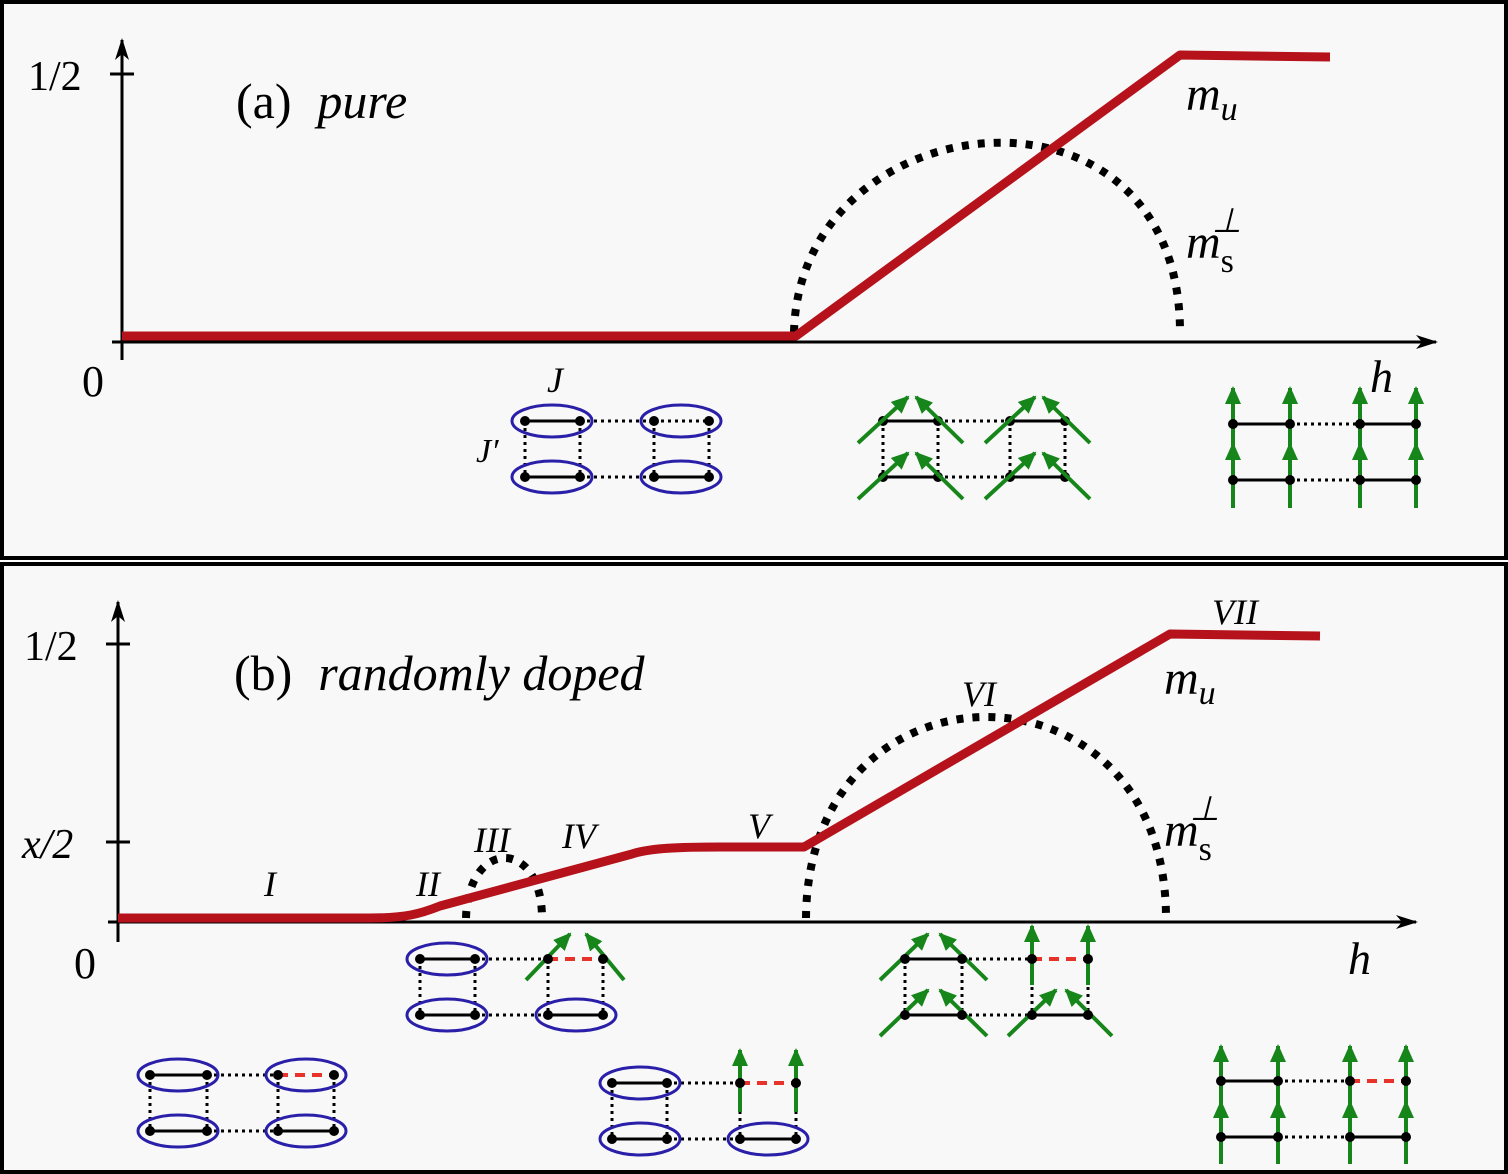 The width and height of the screenshot is (1508, 1174). What do you see at coordinates (1381, 376) in the screenshot?
I see `panel-a-x-axis-label: h` at bounding box center [1381, 376].